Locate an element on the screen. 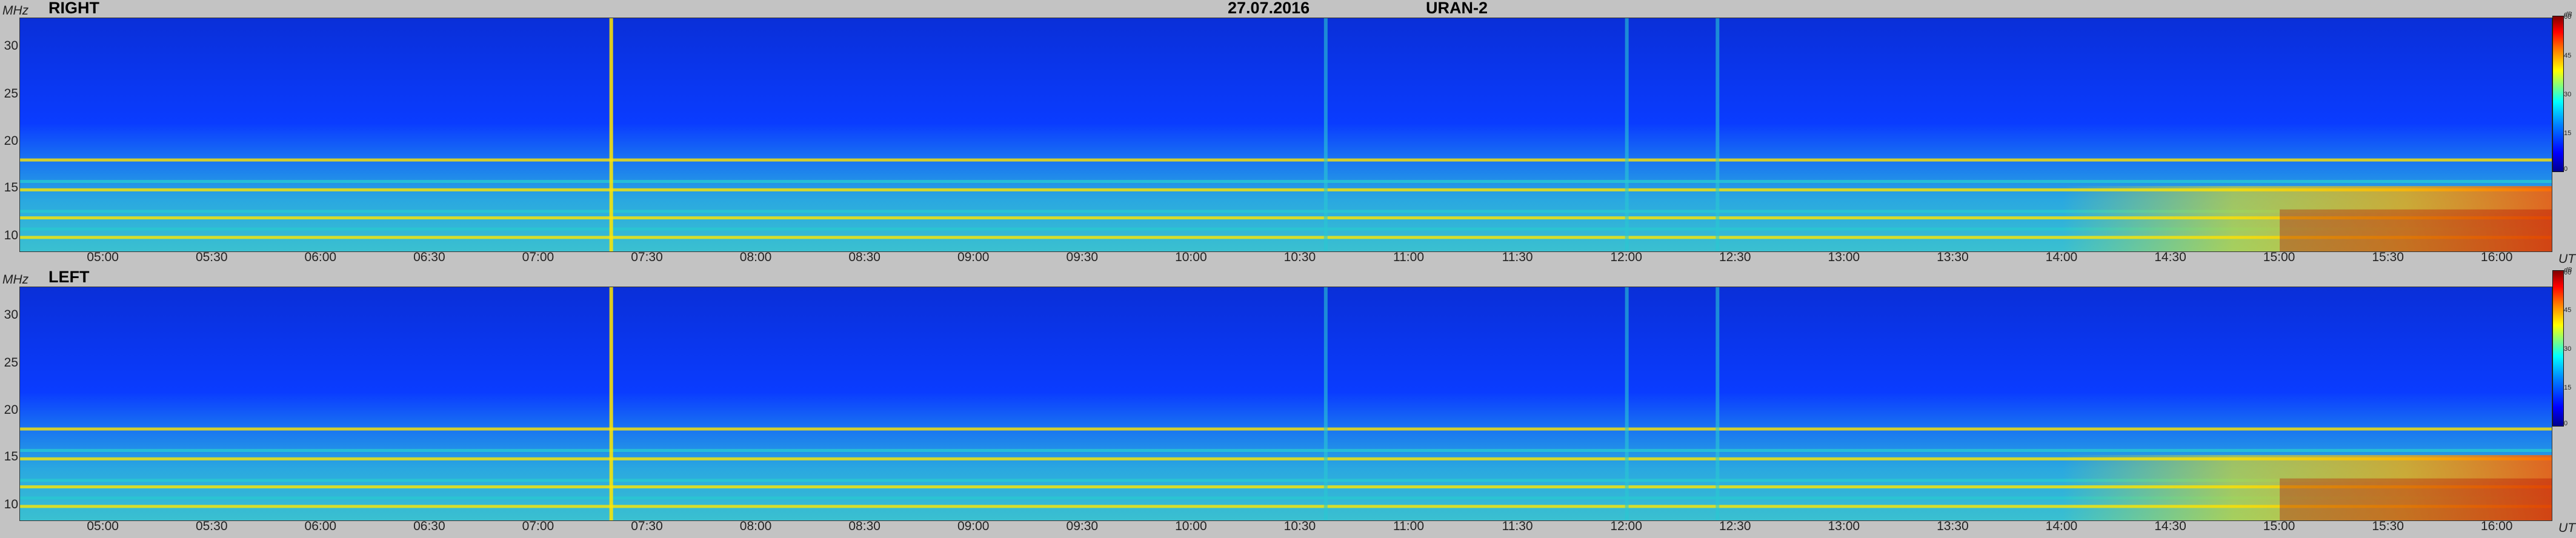 This screenshot has height=538, width=2576. panel-title-left: LEFT is located at coordinates (69, 277).